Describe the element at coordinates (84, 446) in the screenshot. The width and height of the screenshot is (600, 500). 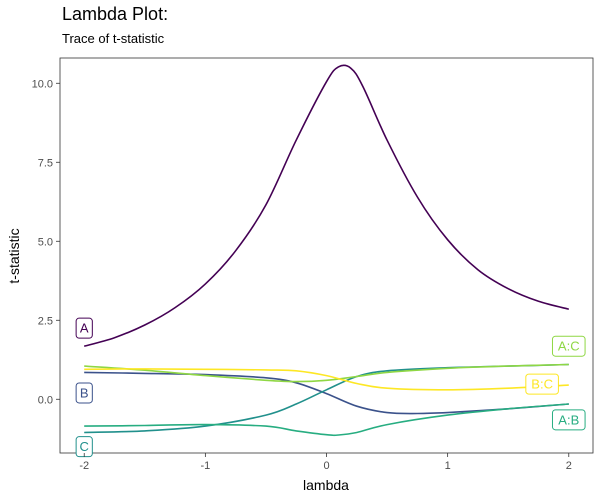
I see `svg-text: C` at that location.